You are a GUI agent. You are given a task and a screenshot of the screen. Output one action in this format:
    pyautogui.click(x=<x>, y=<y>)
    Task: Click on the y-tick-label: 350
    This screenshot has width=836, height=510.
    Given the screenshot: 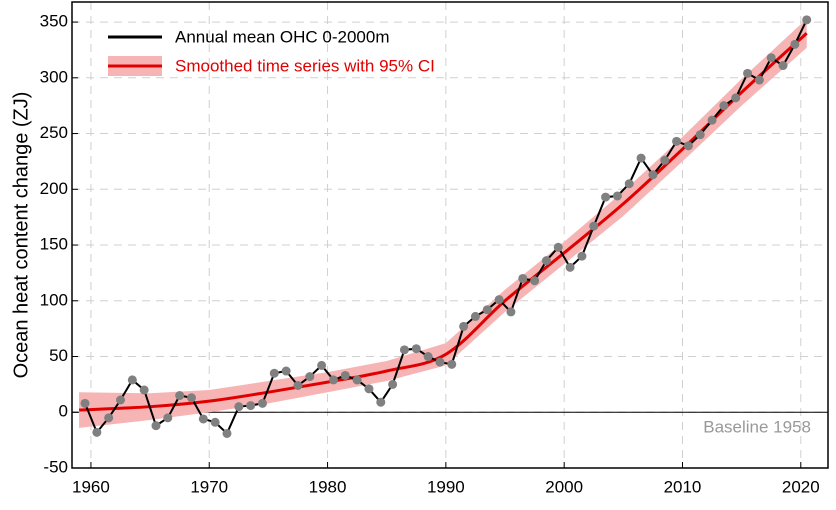 What is the action you would take?
    pyautogui.click(x=54, y=21)
    